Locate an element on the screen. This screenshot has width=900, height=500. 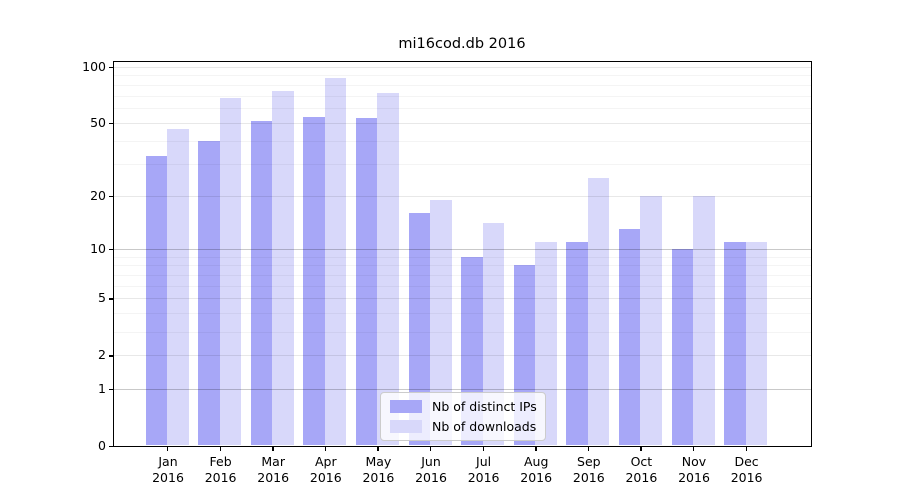
bar-mar-ips is located at coordinates (261, 283).